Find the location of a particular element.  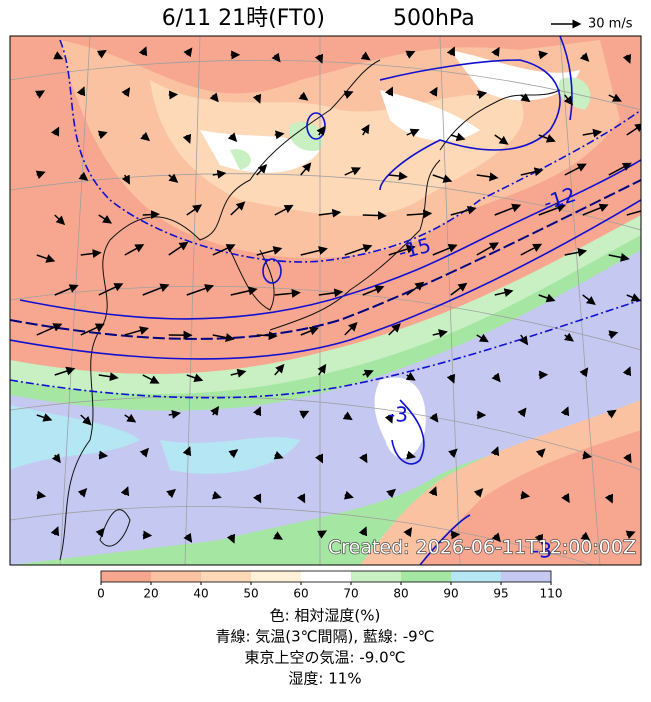

colorbar-tick-label: 80 is located at coordinates (400, 594).